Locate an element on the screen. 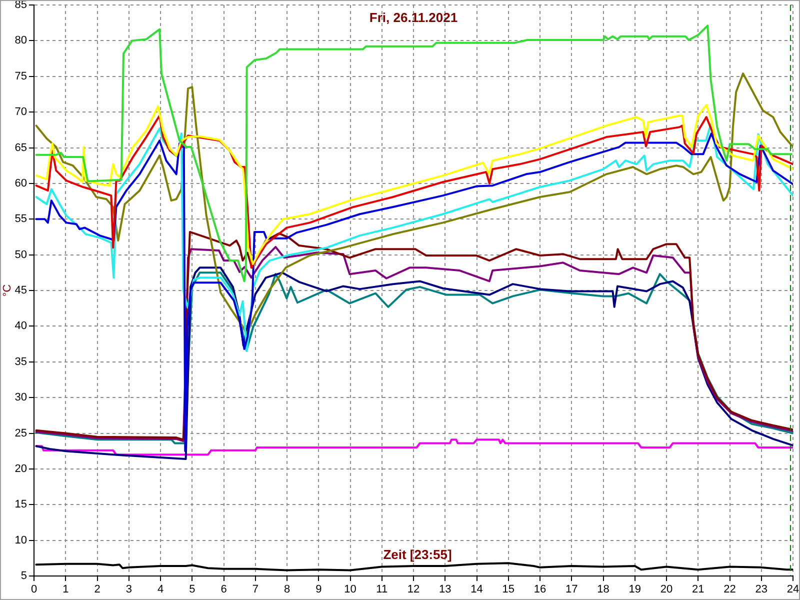 This screenshot has width=800, height=600. y-tick-label: 50 is located at coordinates (20, 254).